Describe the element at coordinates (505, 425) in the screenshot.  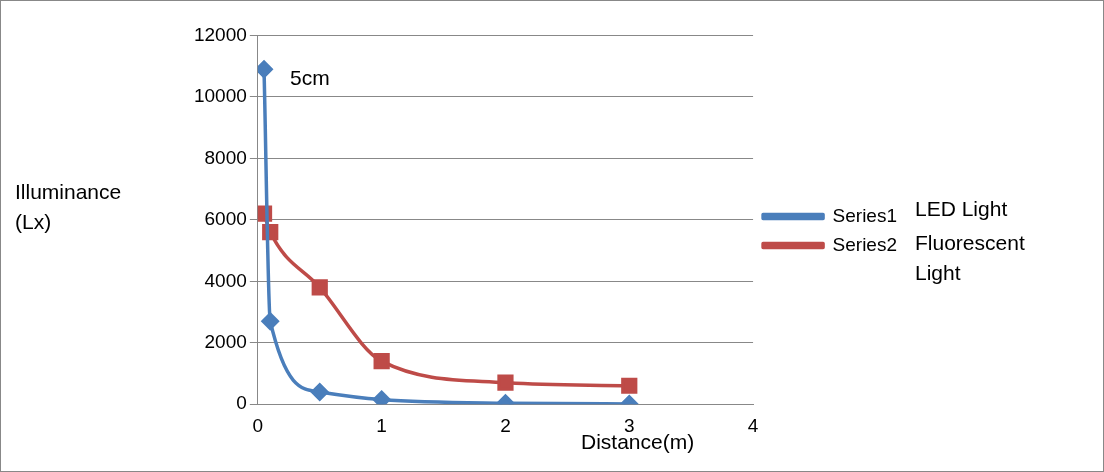
I see `x-tick-label: 2` at that location.